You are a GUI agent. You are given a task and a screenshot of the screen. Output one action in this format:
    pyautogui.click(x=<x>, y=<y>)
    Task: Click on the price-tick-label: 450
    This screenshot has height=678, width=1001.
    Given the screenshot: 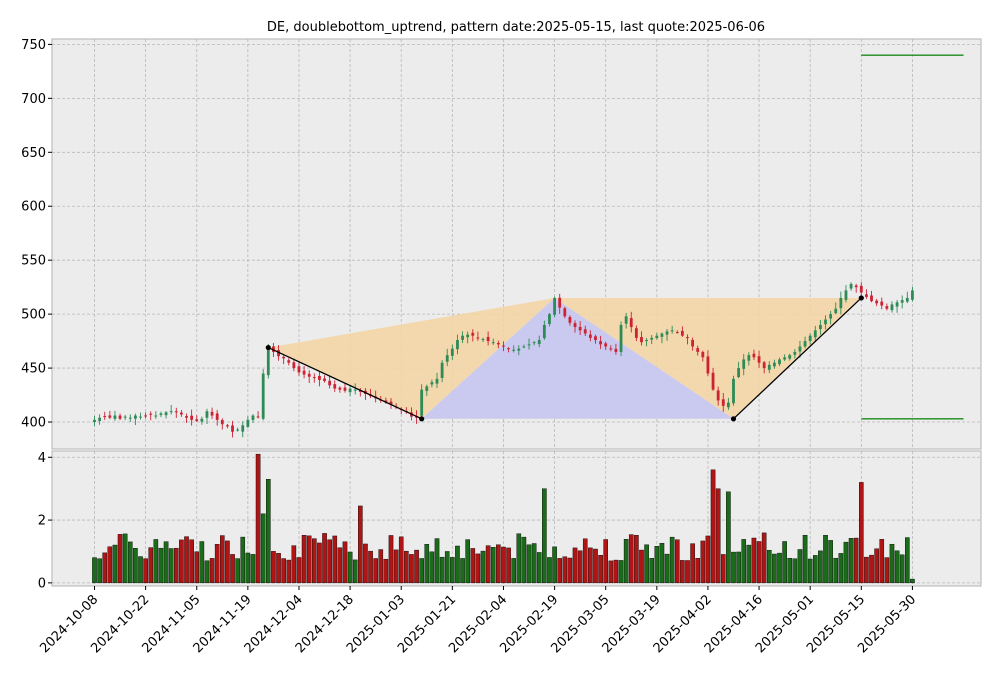 What is the action you would take?
    pyautogui.click(x=33, y=369)
    